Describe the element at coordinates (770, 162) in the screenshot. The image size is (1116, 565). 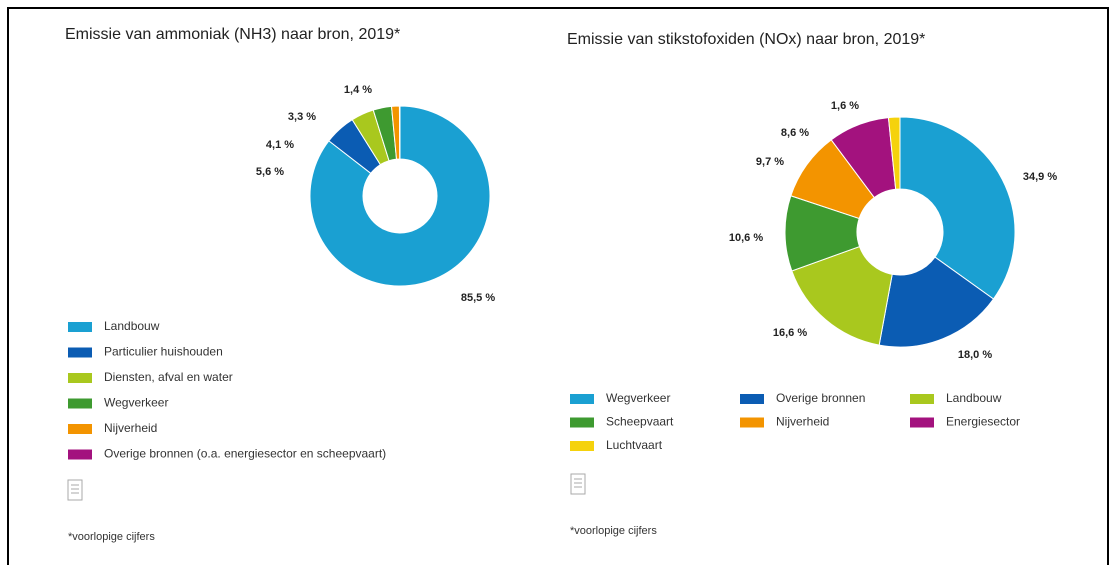
I see `value-label: 9,7 %` at that location.